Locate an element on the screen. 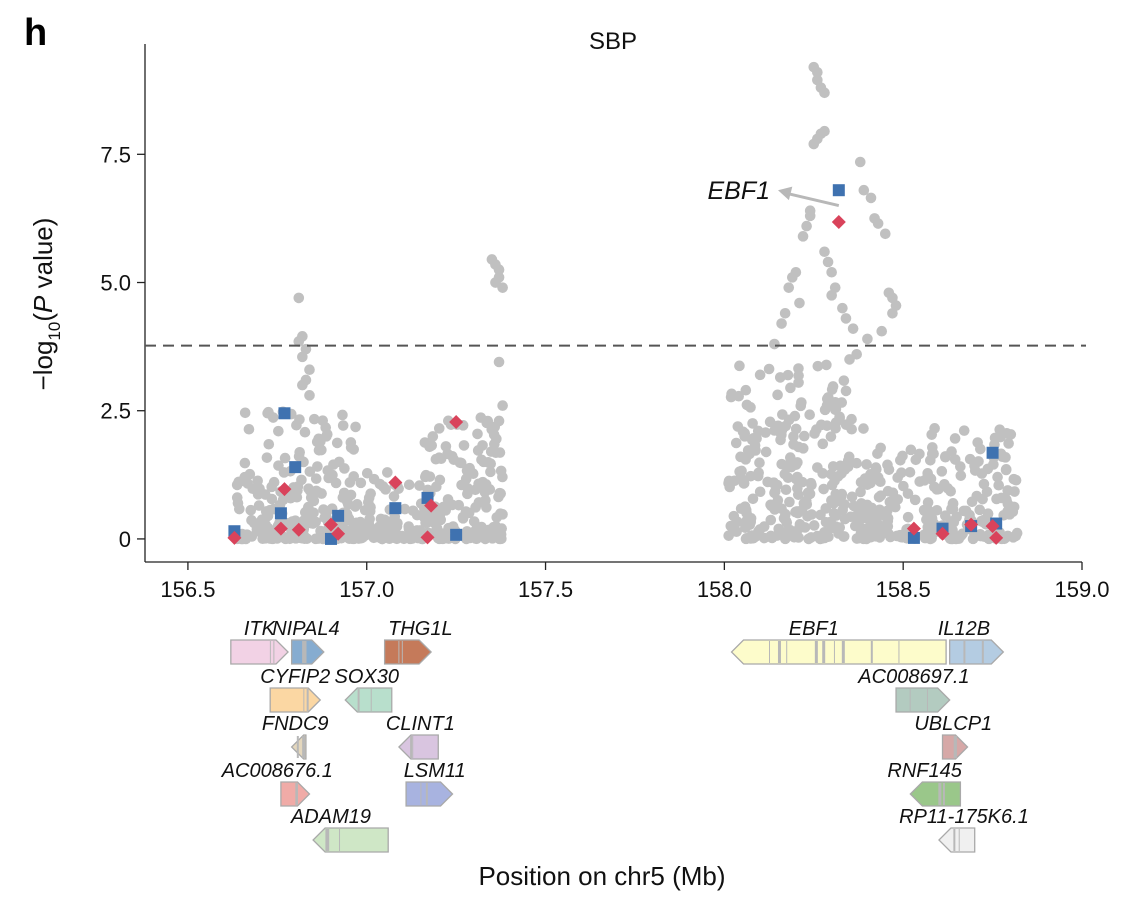 This screenshot has height=904, width=1132. gene-label: ITK is located at coordinates (260, 629).